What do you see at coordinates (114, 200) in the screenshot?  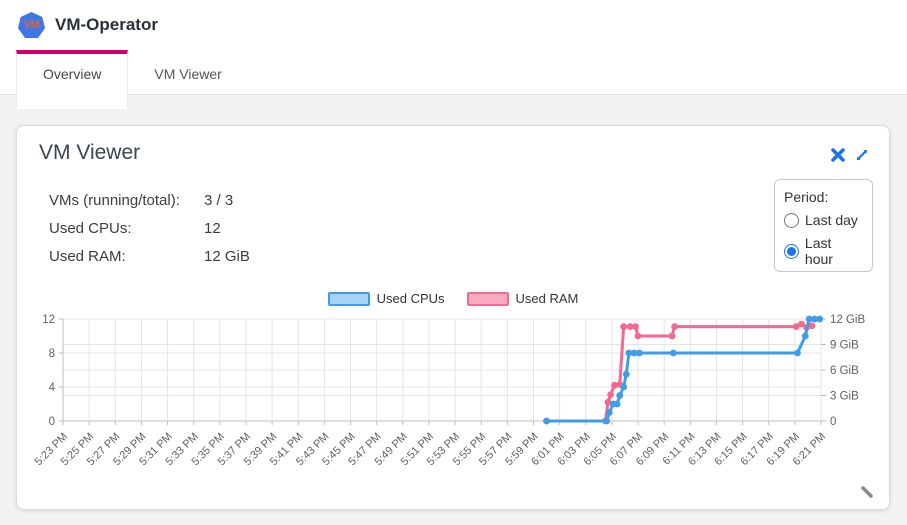 I see `stat-label: VMs (running/total):` at bounding box center [114, 200].